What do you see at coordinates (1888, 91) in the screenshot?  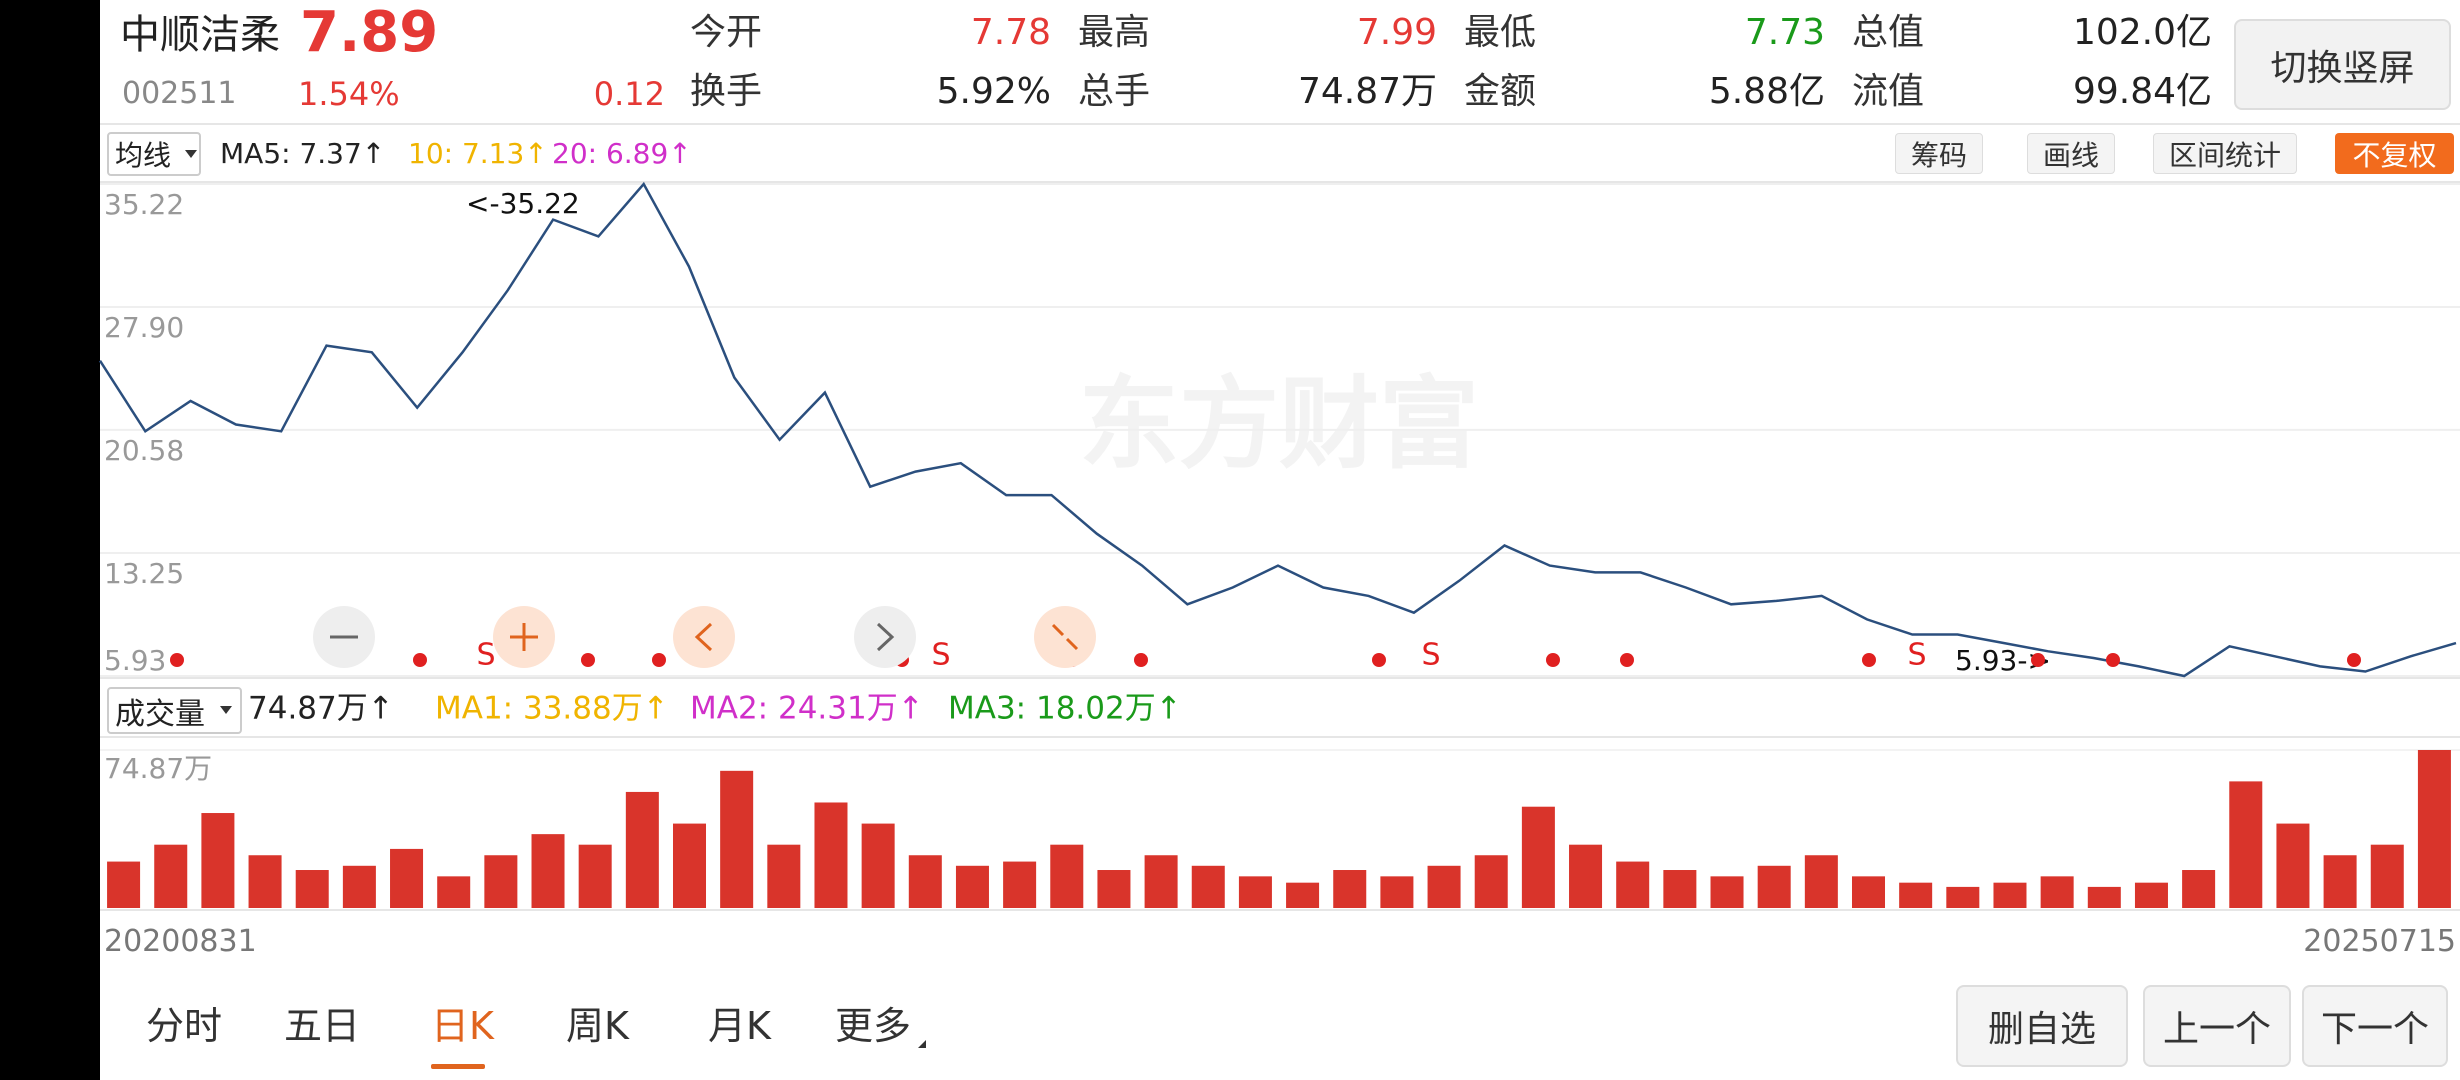 I see `stat-label: 流值` at bounding box center [1888, 91].